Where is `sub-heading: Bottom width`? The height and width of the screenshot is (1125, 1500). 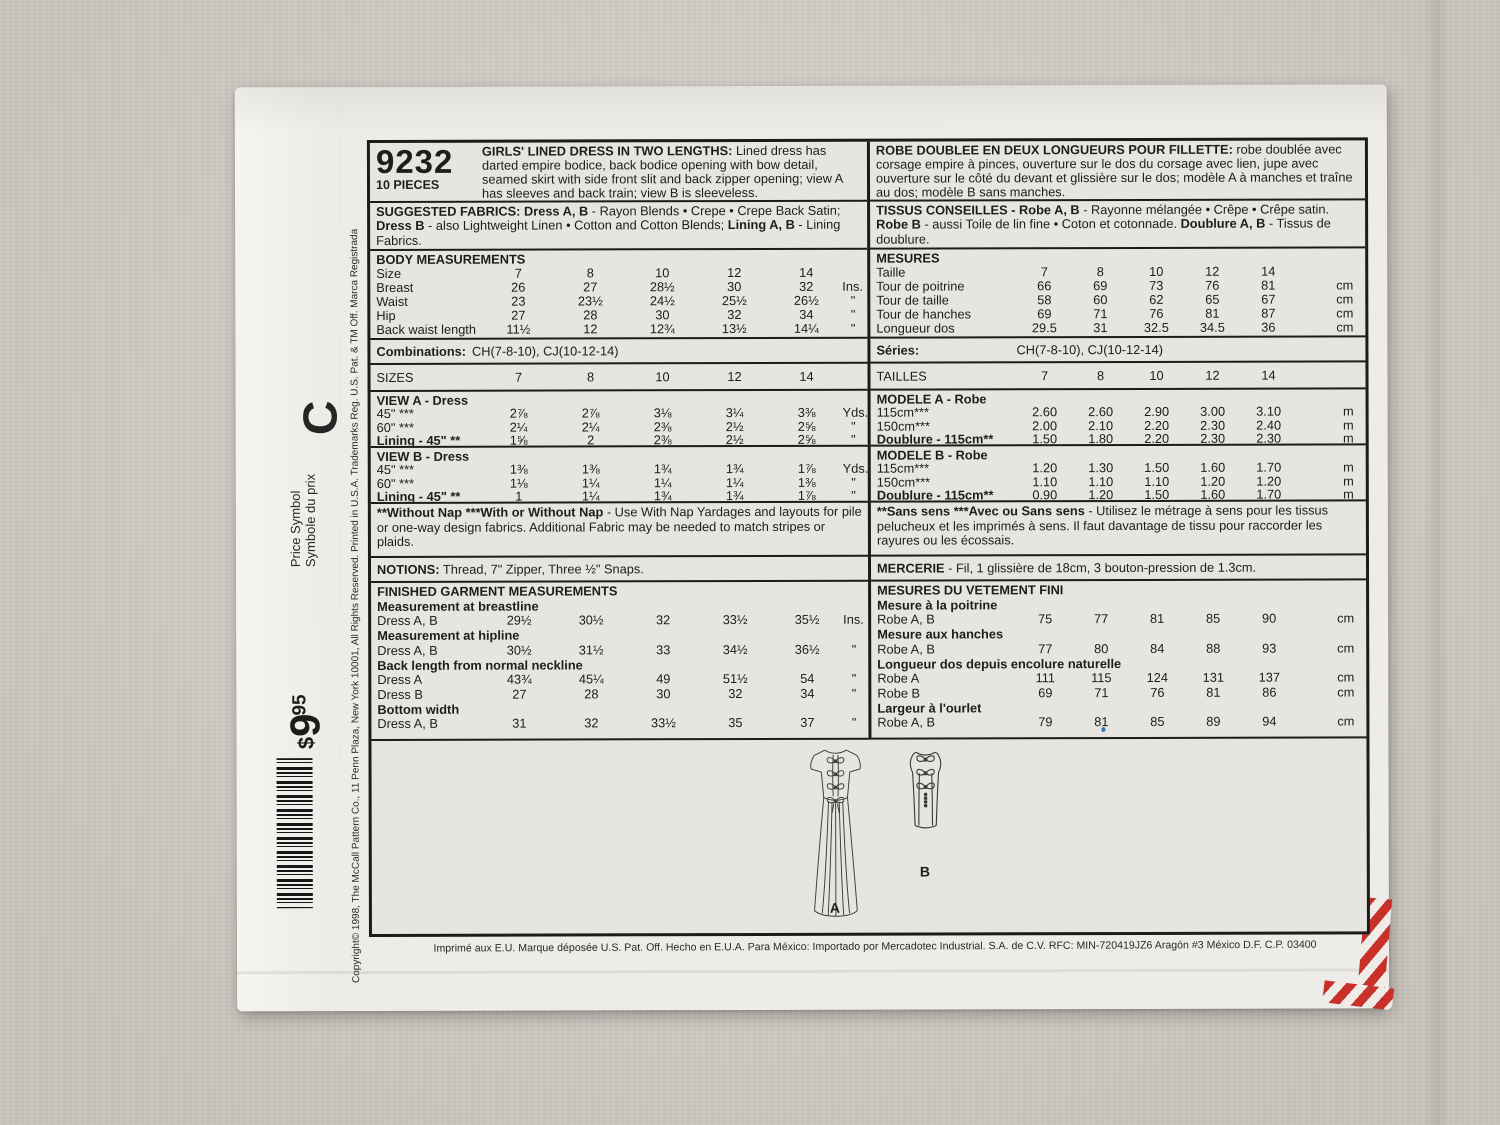 sub-heading: Bottom width is located at coordinates (418, 709).